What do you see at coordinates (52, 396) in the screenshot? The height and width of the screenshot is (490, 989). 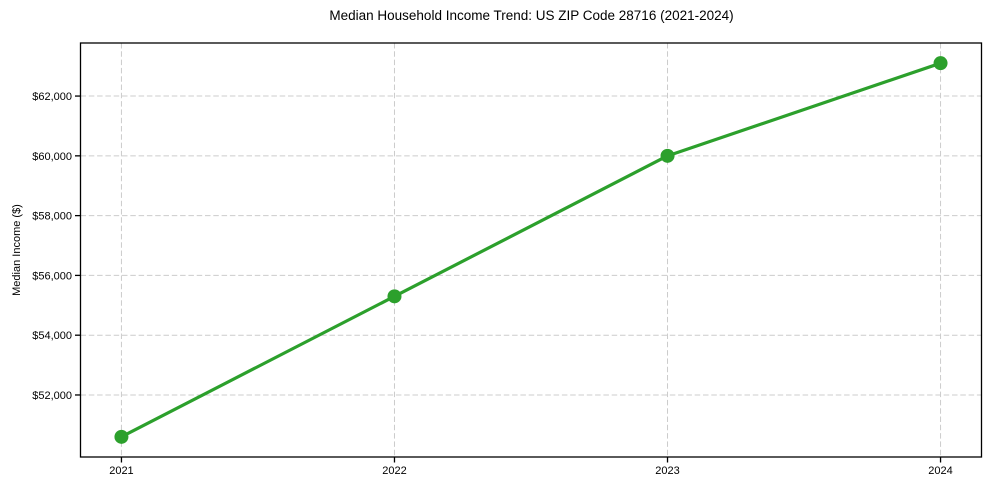 I see `y-tick-label: $52,000` at bounding box center [52, 396].